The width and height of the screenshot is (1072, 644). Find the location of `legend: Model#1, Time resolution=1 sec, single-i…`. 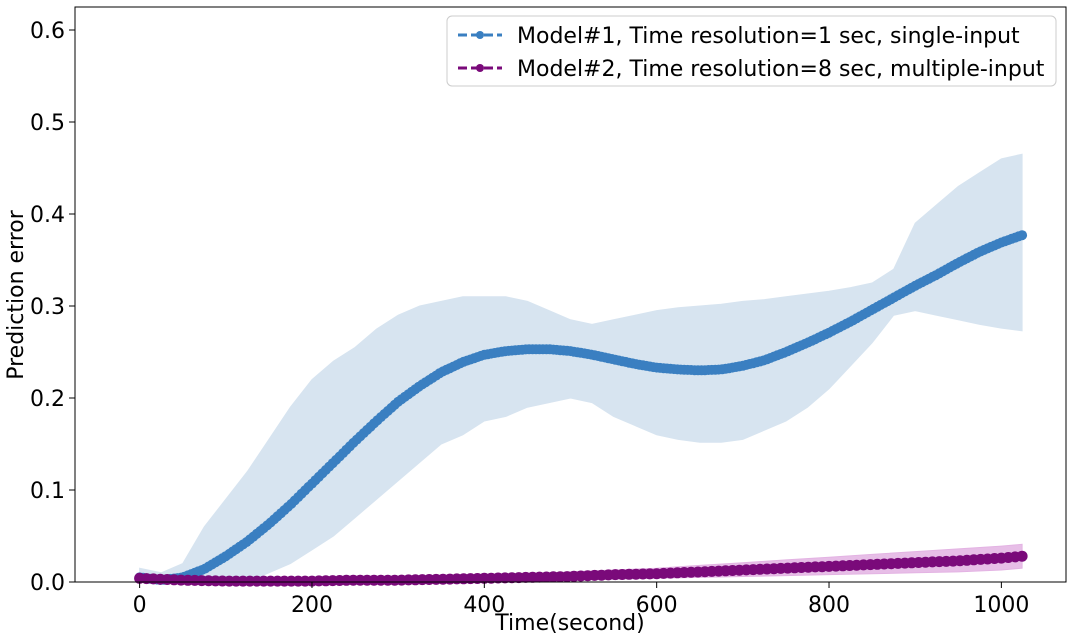

legend: Model#1, Time resolution=1 sec, single-i… is located at coordinates (751, 51).